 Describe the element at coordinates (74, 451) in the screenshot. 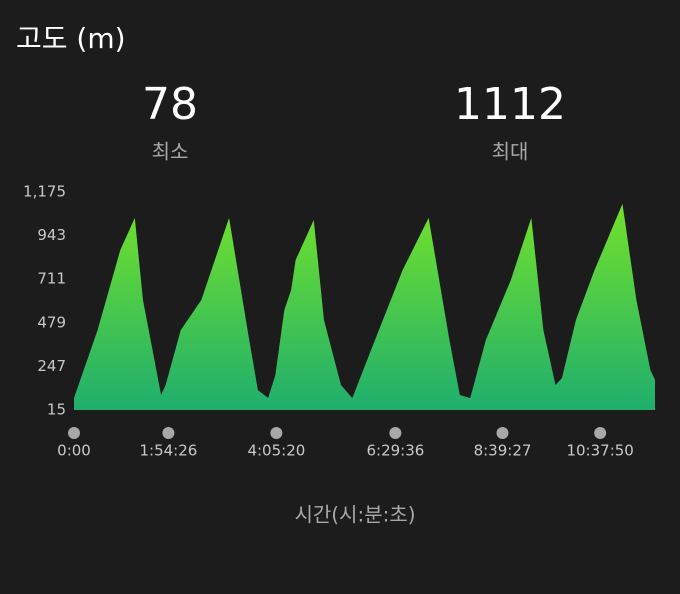

I see `x-tick-label: 0:00` at that location.